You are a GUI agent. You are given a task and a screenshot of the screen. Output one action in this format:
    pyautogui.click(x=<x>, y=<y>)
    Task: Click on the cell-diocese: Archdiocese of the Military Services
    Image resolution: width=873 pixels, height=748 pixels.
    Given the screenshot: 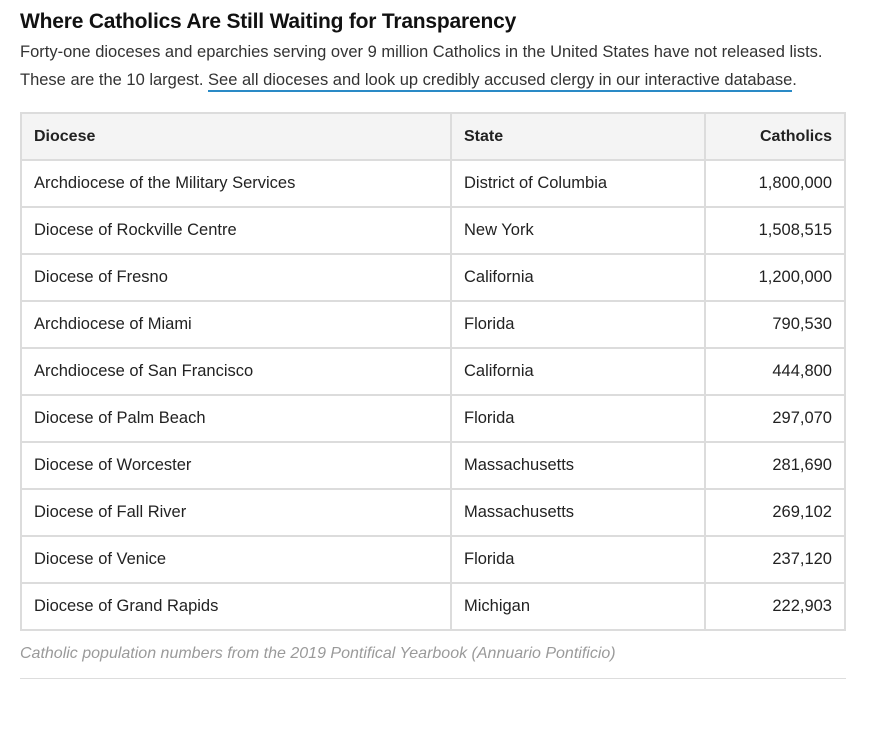 What is the action you would take?
    pyautogui.click(x=236, y=183)
    